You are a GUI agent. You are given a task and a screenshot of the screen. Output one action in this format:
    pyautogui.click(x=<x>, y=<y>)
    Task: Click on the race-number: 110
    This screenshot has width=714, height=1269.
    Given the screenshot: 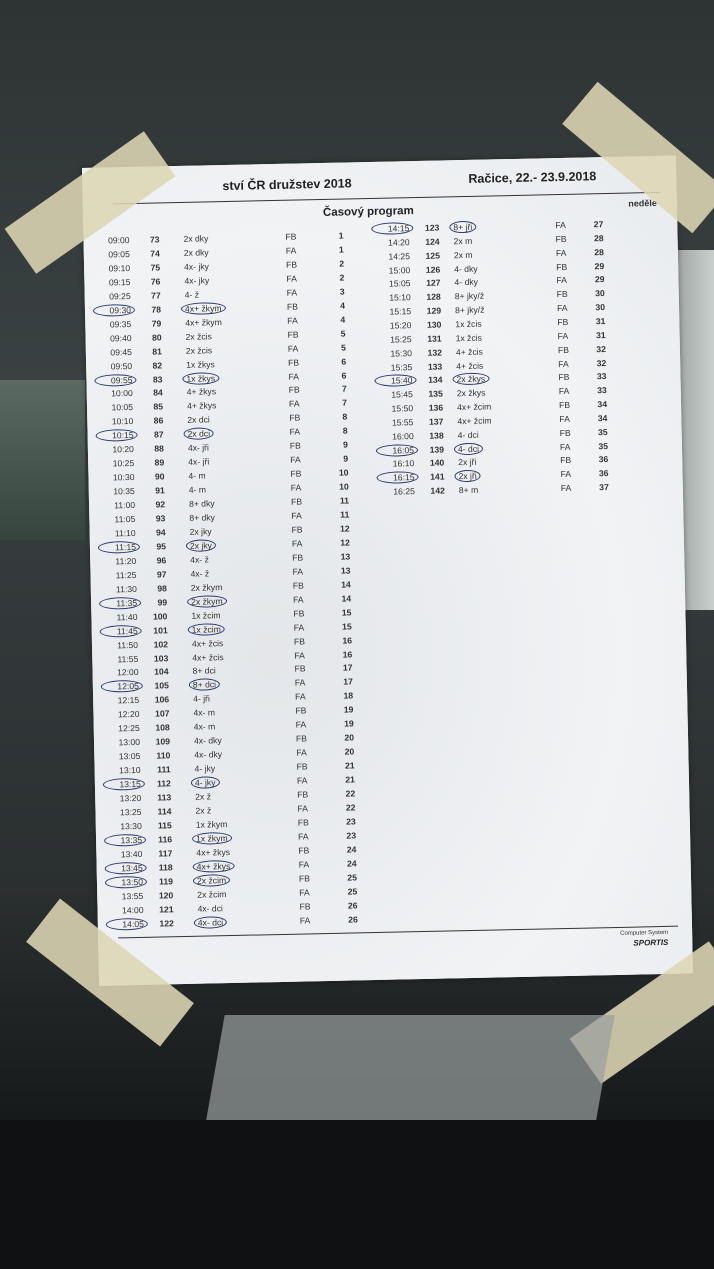 What is the action you would take?
    pyautogui.click(x=163, y=755)
    